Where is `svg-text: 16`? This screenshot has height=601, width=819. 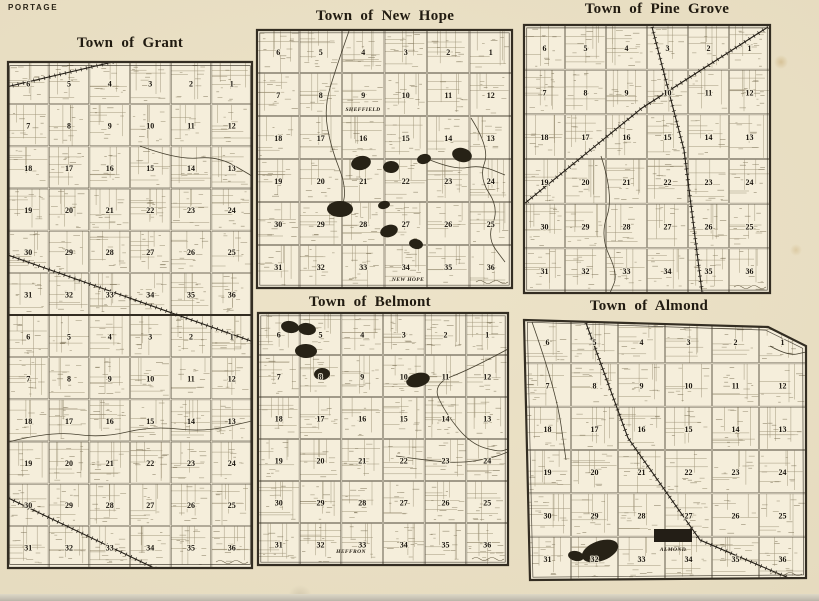 svg-text: 16 is located at coordinates (363, 138).